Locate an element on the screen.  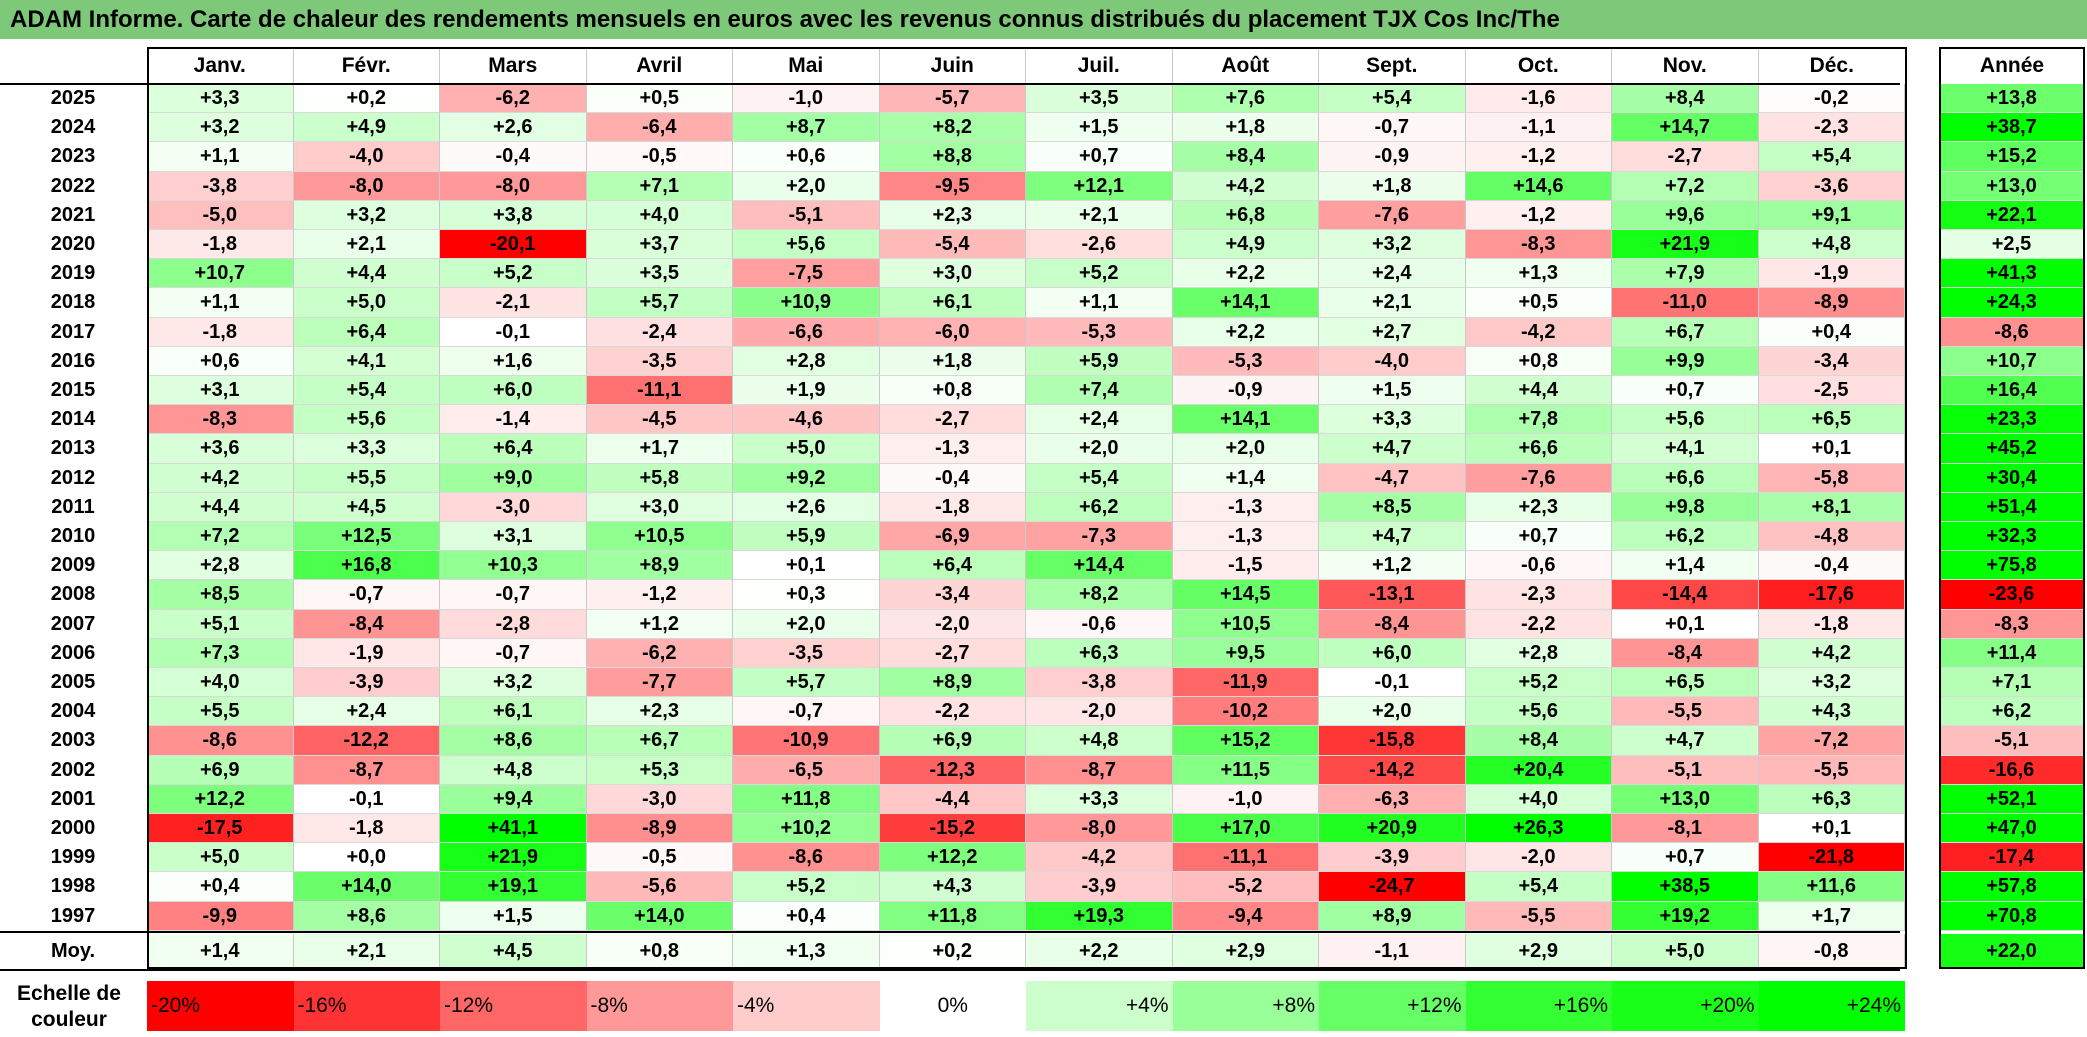
heatmap-cell: +2,4 is located at coordinates (1392, 274).